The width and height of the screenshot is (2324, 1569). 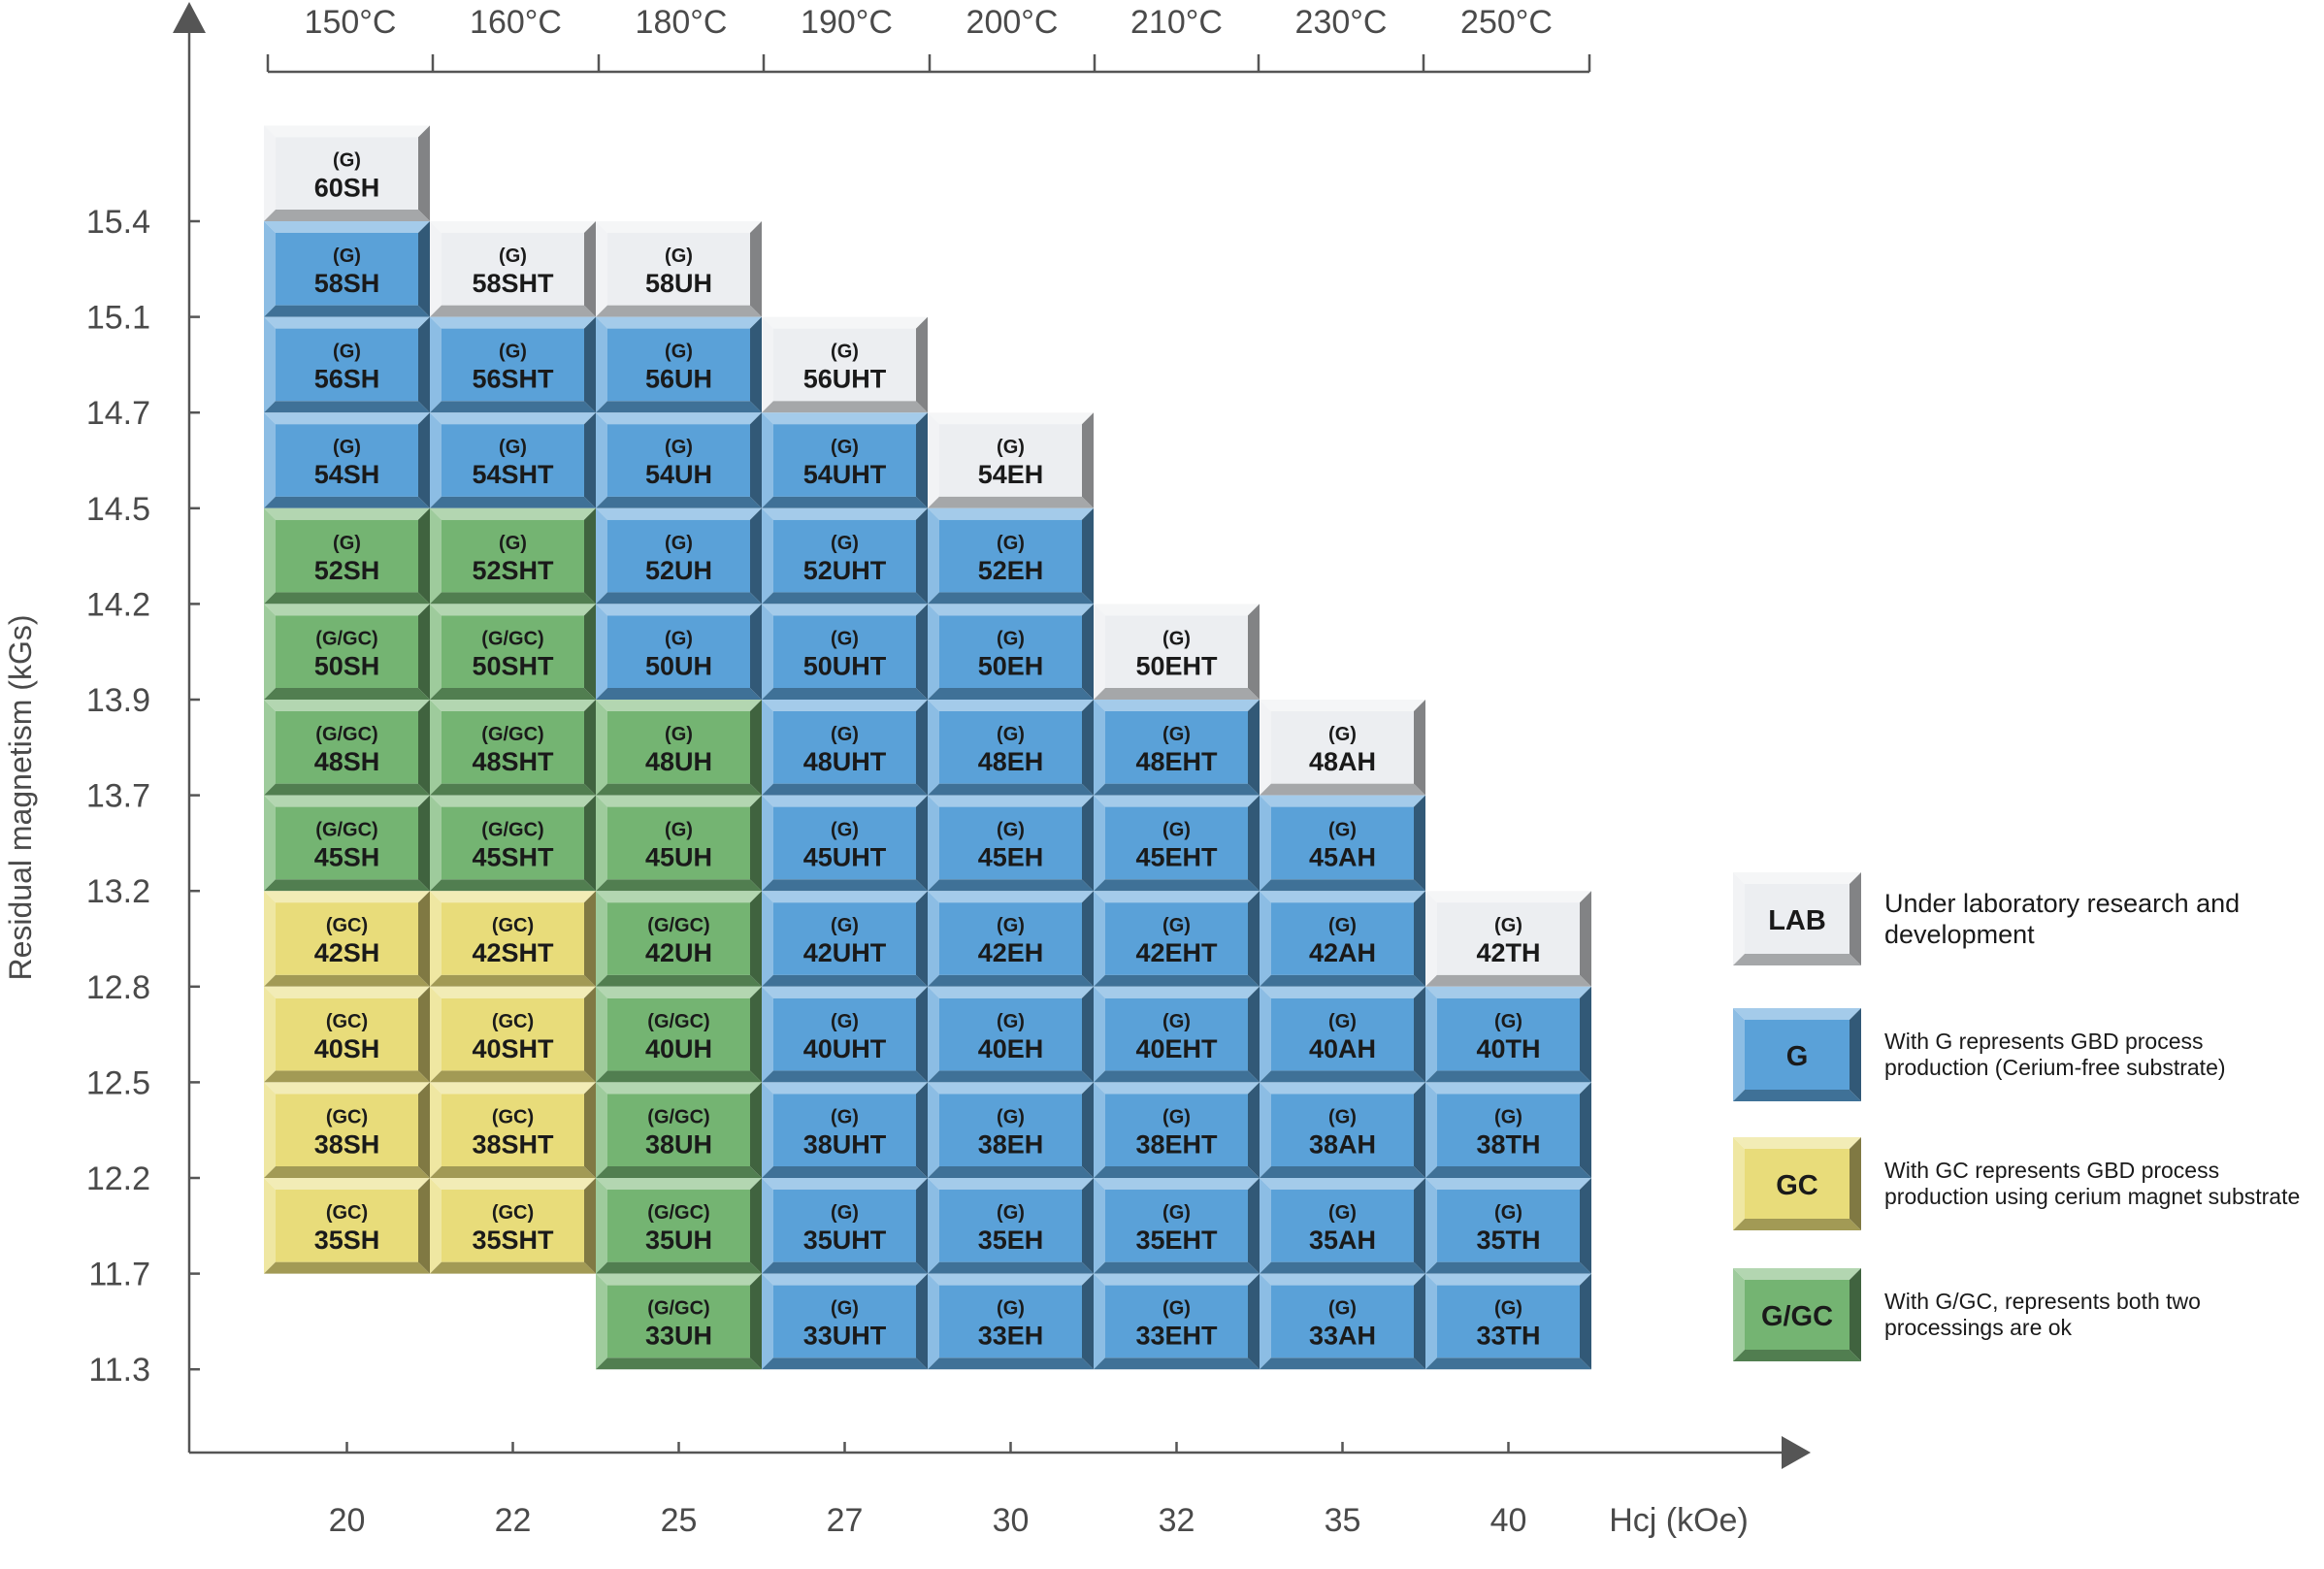 What do you see at coordinates (513, 1226) in the screenshot?
I see `grade-cell-35sht: (GC)35SHT` at bounding box center [513, 1226].